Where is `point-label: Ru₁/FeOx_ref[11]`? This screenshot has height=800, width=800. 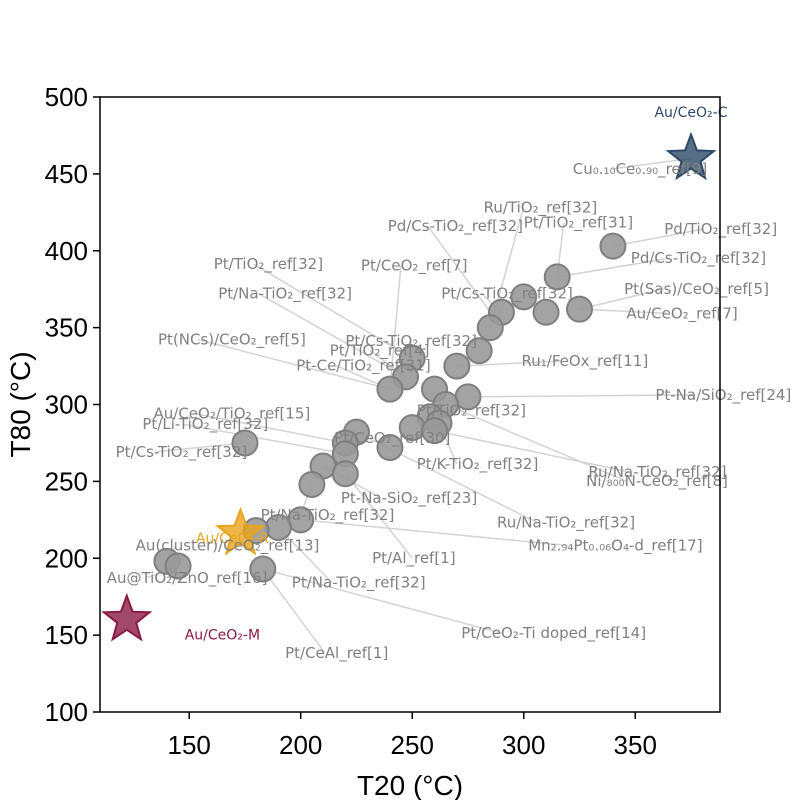
point-label: Ru₁/FeOx_ref[11] is located at coordinates (585, 361).